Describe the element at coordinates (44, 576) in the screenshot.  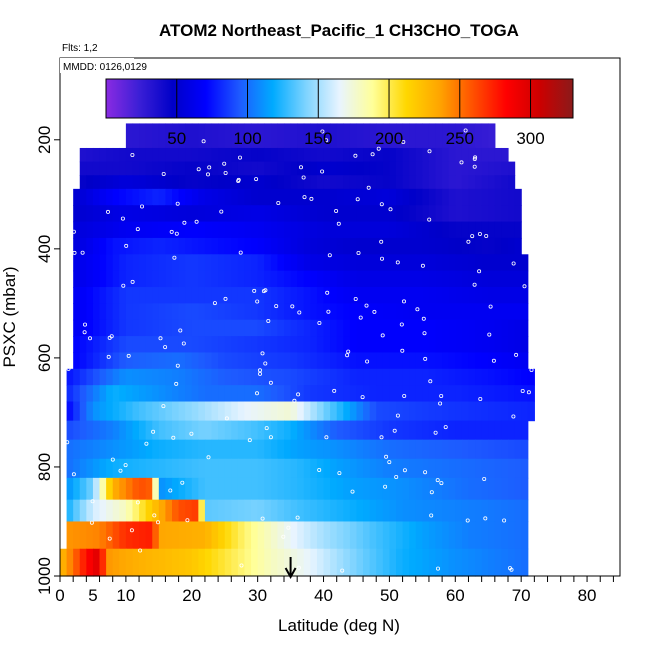
I see `y-tick-label: 1000` at that location.